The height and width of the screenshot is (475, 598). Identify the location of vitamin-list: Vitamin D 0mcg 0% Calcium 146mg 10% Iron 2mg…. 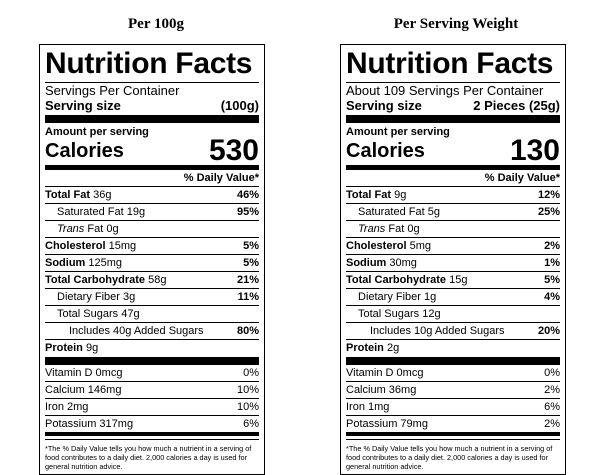
(152, 398).